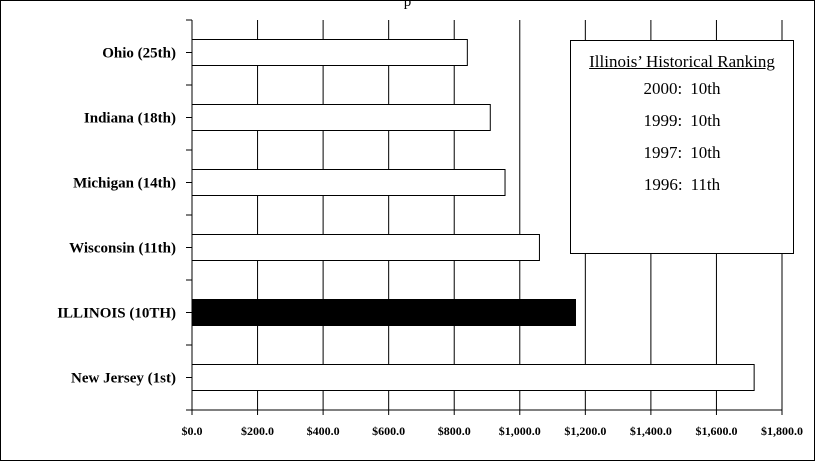  What do you see at coordinates (116, 314) in the screenshot?
I see `category-label: ILLINOIS (10TH)` at bounding box center [116, 314].